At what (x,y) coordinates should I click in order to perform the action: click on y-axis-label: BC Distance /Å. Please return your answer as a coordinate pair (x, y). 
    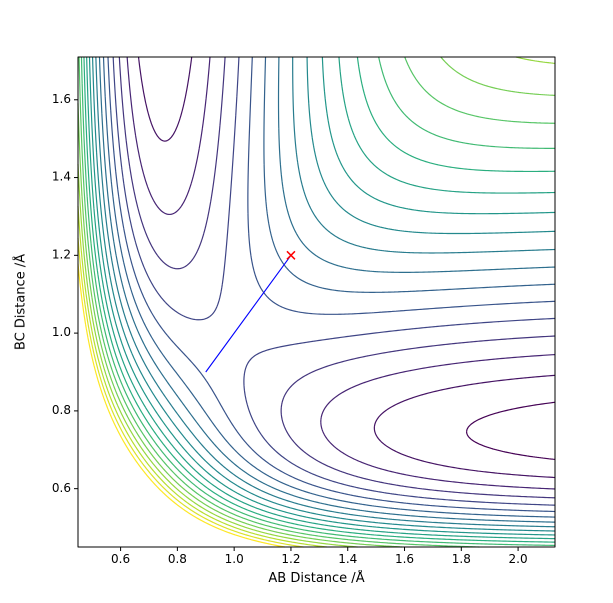
    Looking at the image, I should click on (21, 302).